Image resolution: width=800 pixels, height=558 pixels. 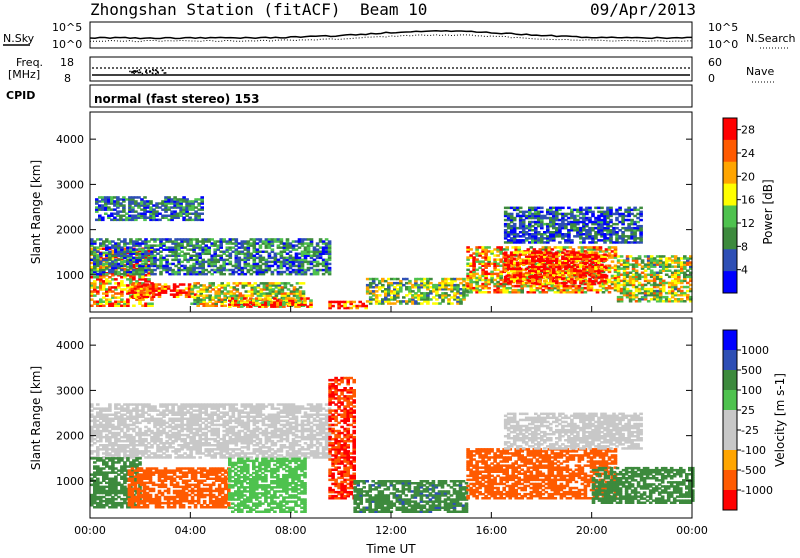 What do you see at coordinates (768, 211) in the screenshot?
I see `power-colorbar-label: Power [dB]` at bounding box center [768, 211].